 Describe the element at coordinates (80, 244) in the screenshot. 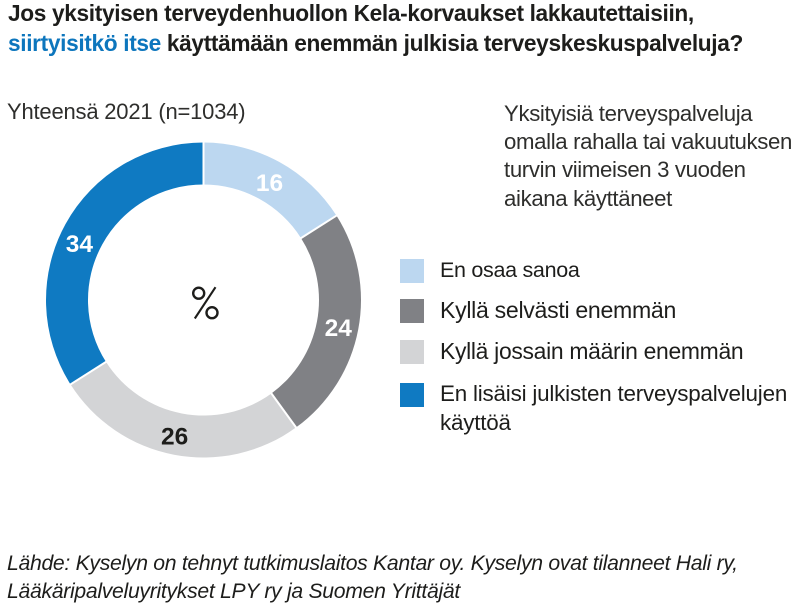

I see `svg-text: 34` at that location.